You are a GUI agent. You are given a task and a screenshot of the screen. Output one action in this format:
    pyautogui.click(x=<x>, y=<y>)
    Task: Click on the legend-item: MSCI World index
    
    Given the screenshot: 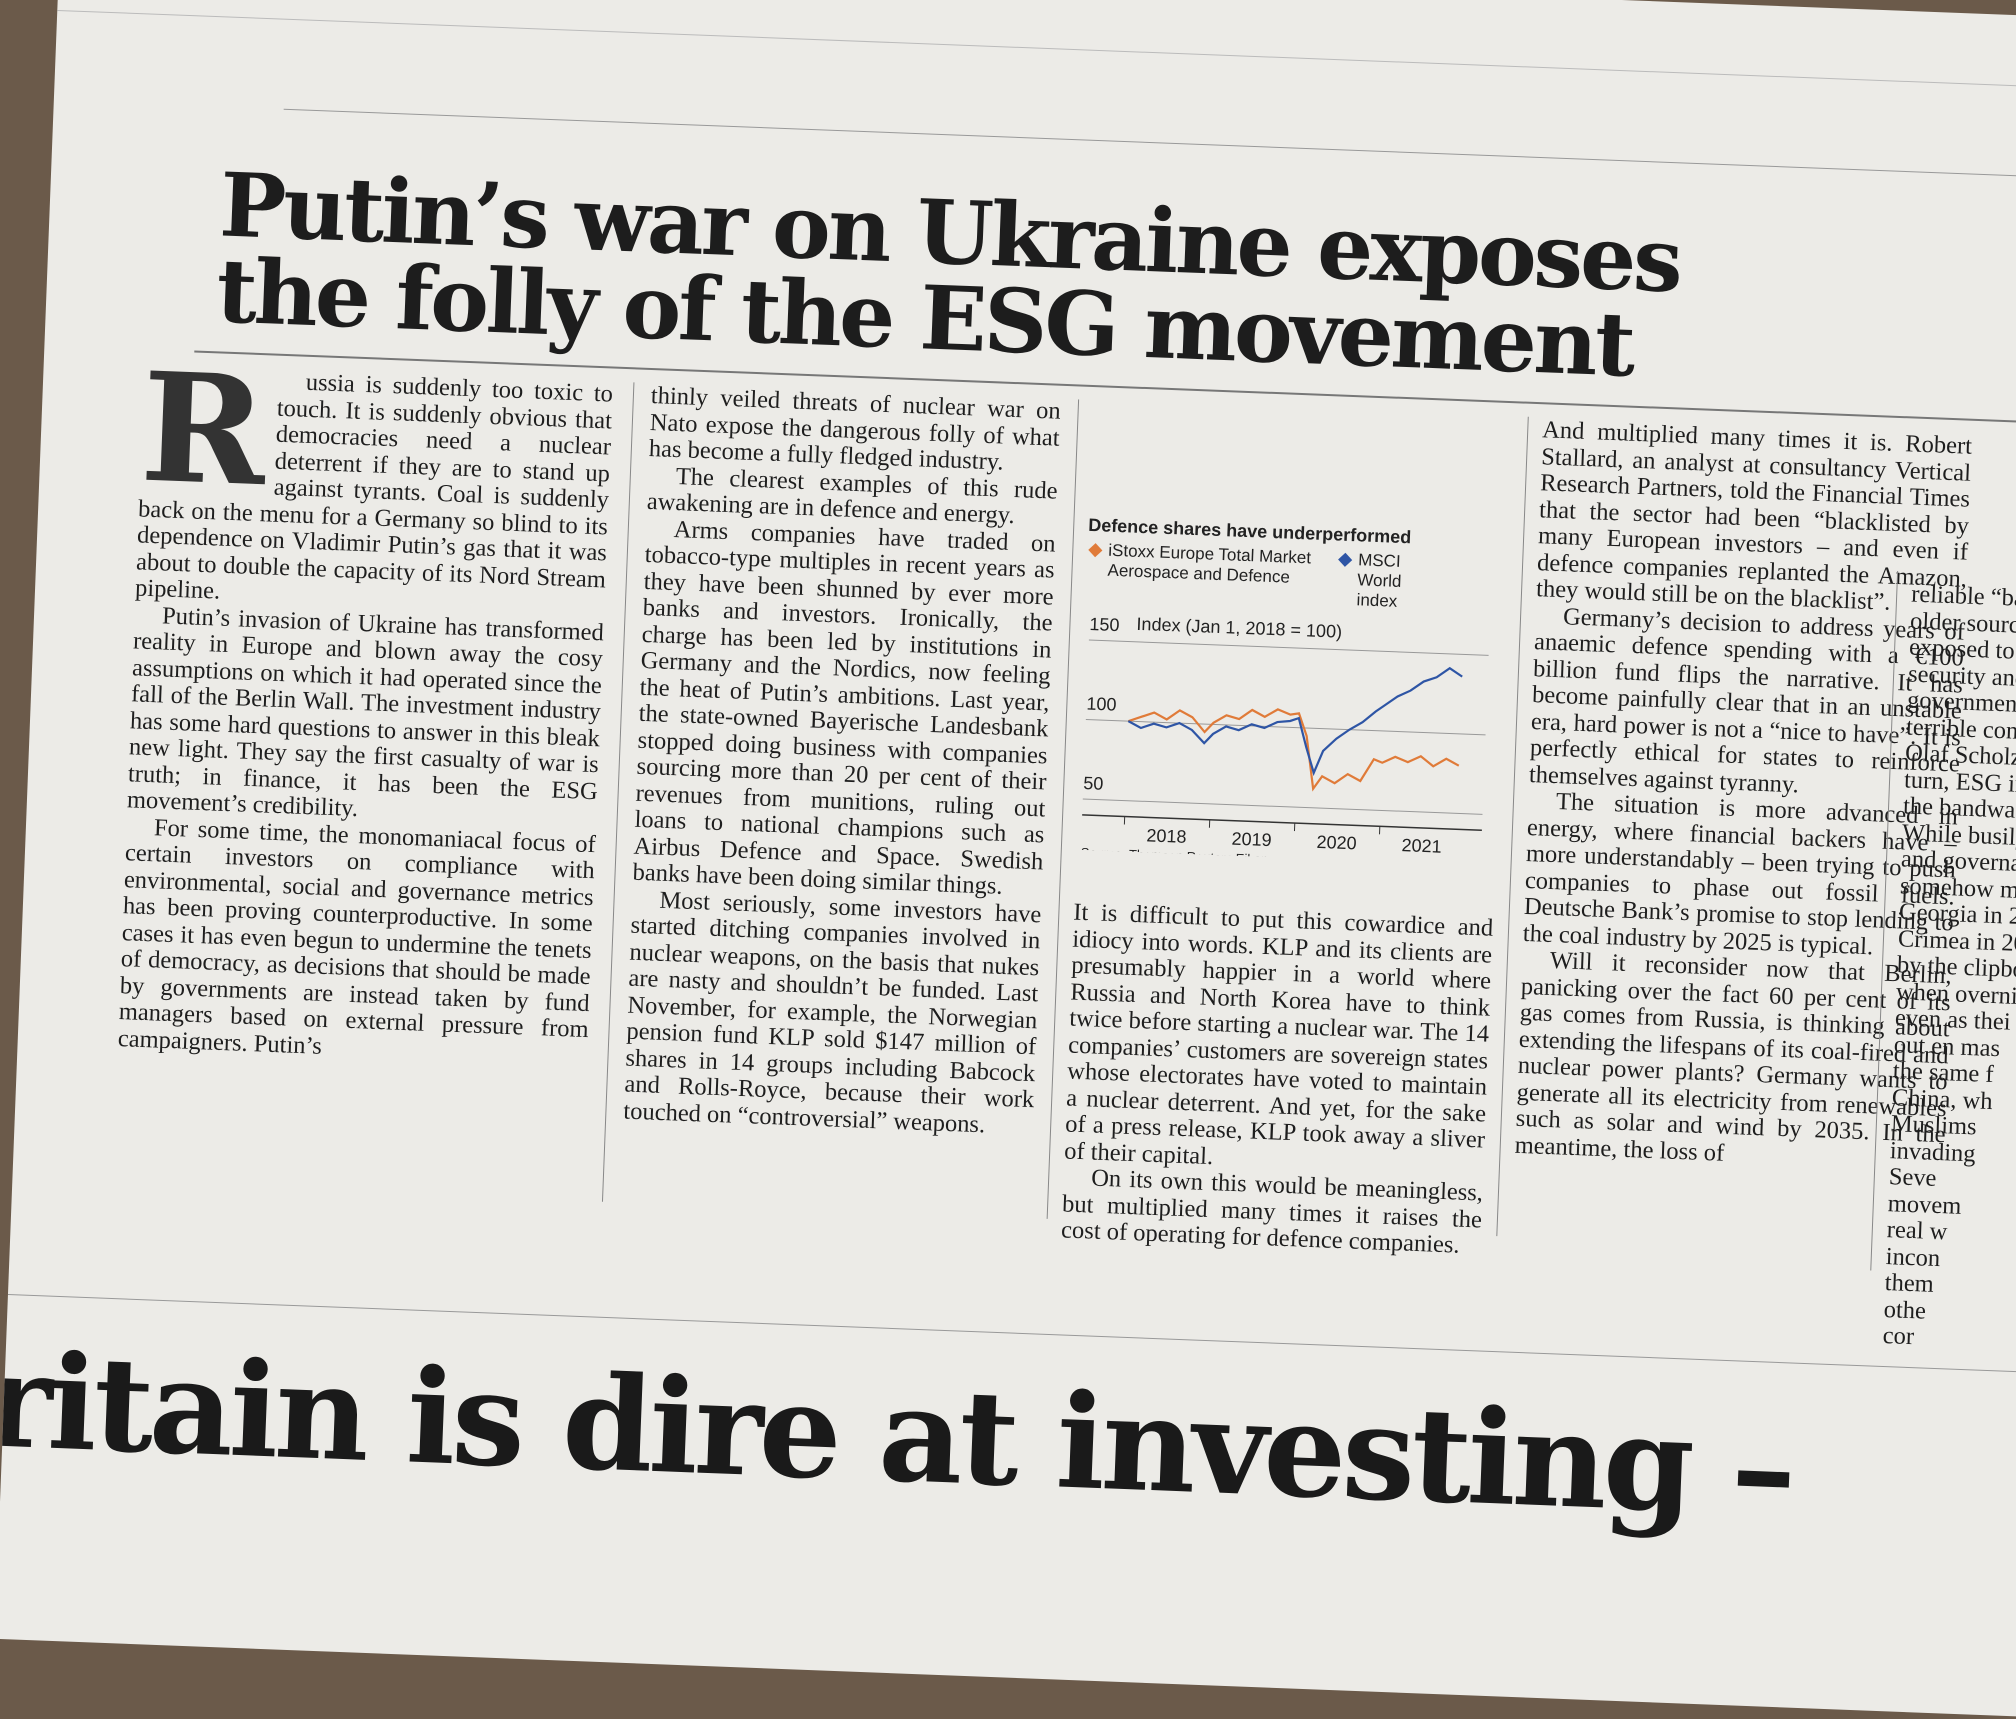 What is the action you would take?
    pyautogui.click(x=1391, y=581)
    